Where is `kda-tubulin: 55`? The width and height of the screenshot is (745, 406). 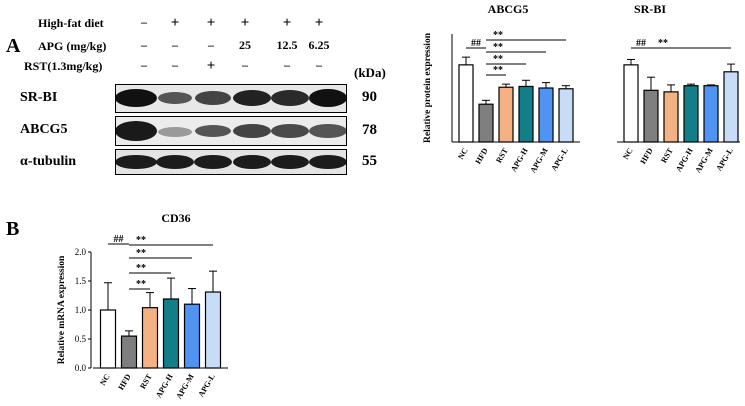
kda-tubulin: 55 is located at coordinates (369, 161).